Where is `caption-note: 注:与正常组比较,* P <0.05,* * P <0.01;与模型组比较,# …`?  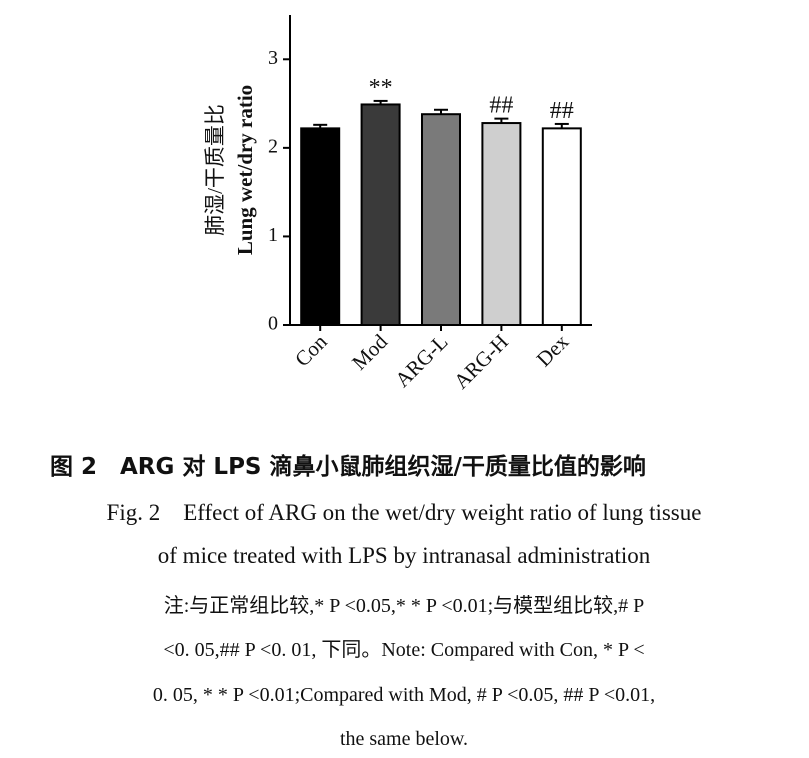
caption-note: 注:与正常组比较,* P <0.05,* * P <0.01;与模型组比较,# … is located at coordinates (404, 605).